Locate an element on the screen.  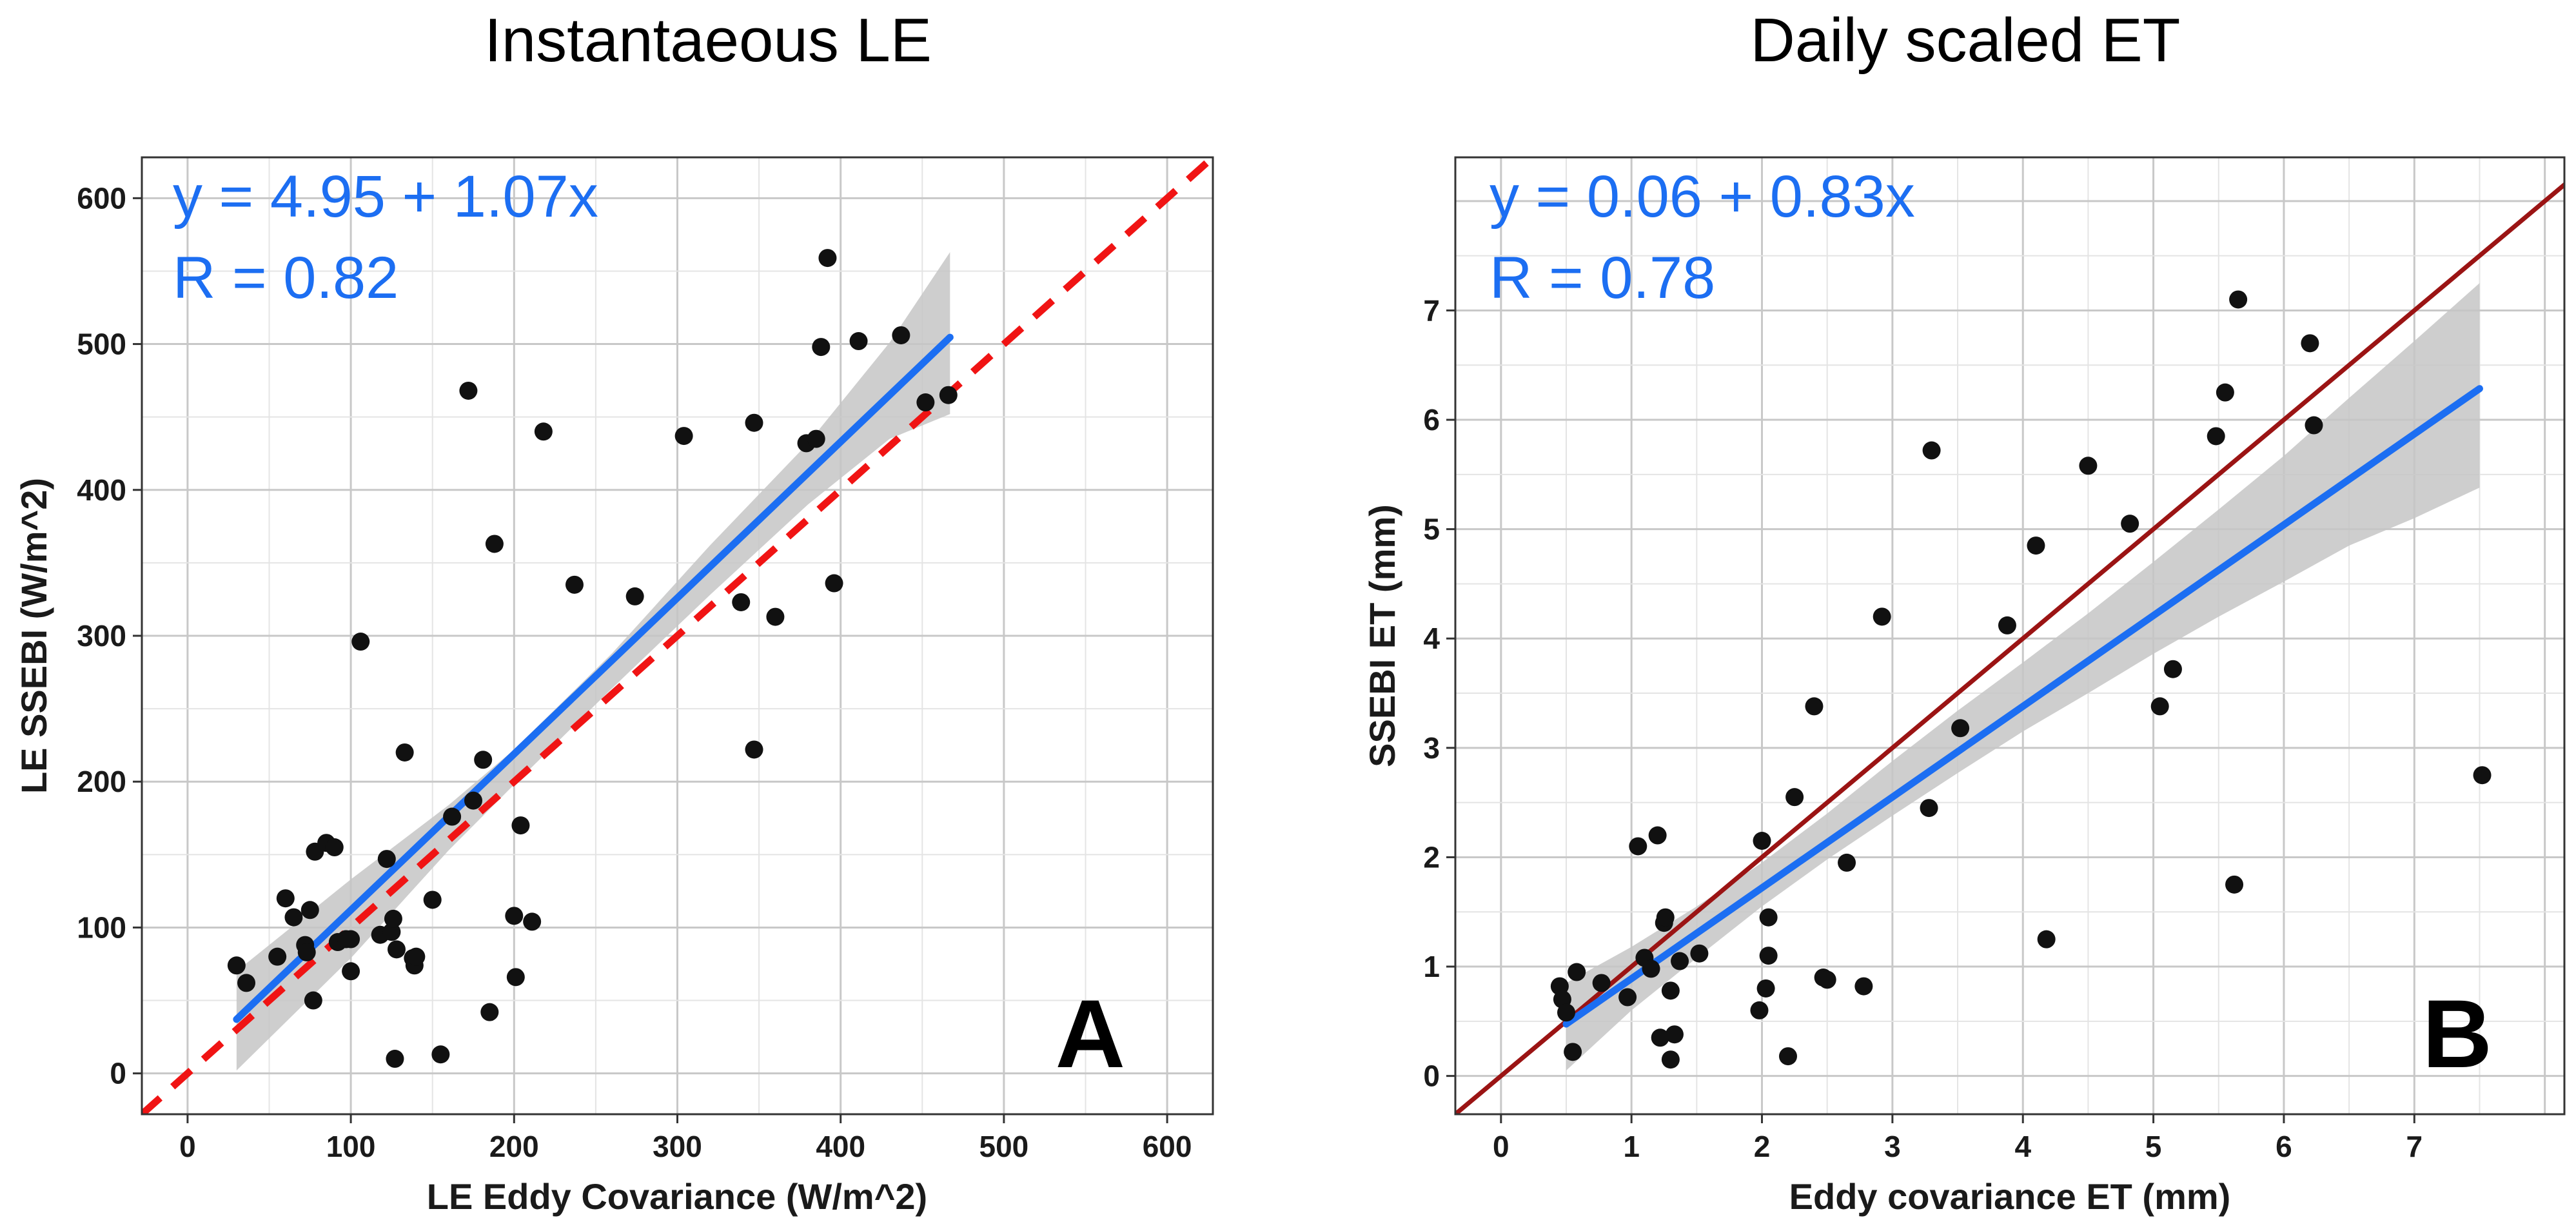
panel-b-y-ticks: 0 1 2 3 4 5 6 7 is located at coordinates (1439, 693).